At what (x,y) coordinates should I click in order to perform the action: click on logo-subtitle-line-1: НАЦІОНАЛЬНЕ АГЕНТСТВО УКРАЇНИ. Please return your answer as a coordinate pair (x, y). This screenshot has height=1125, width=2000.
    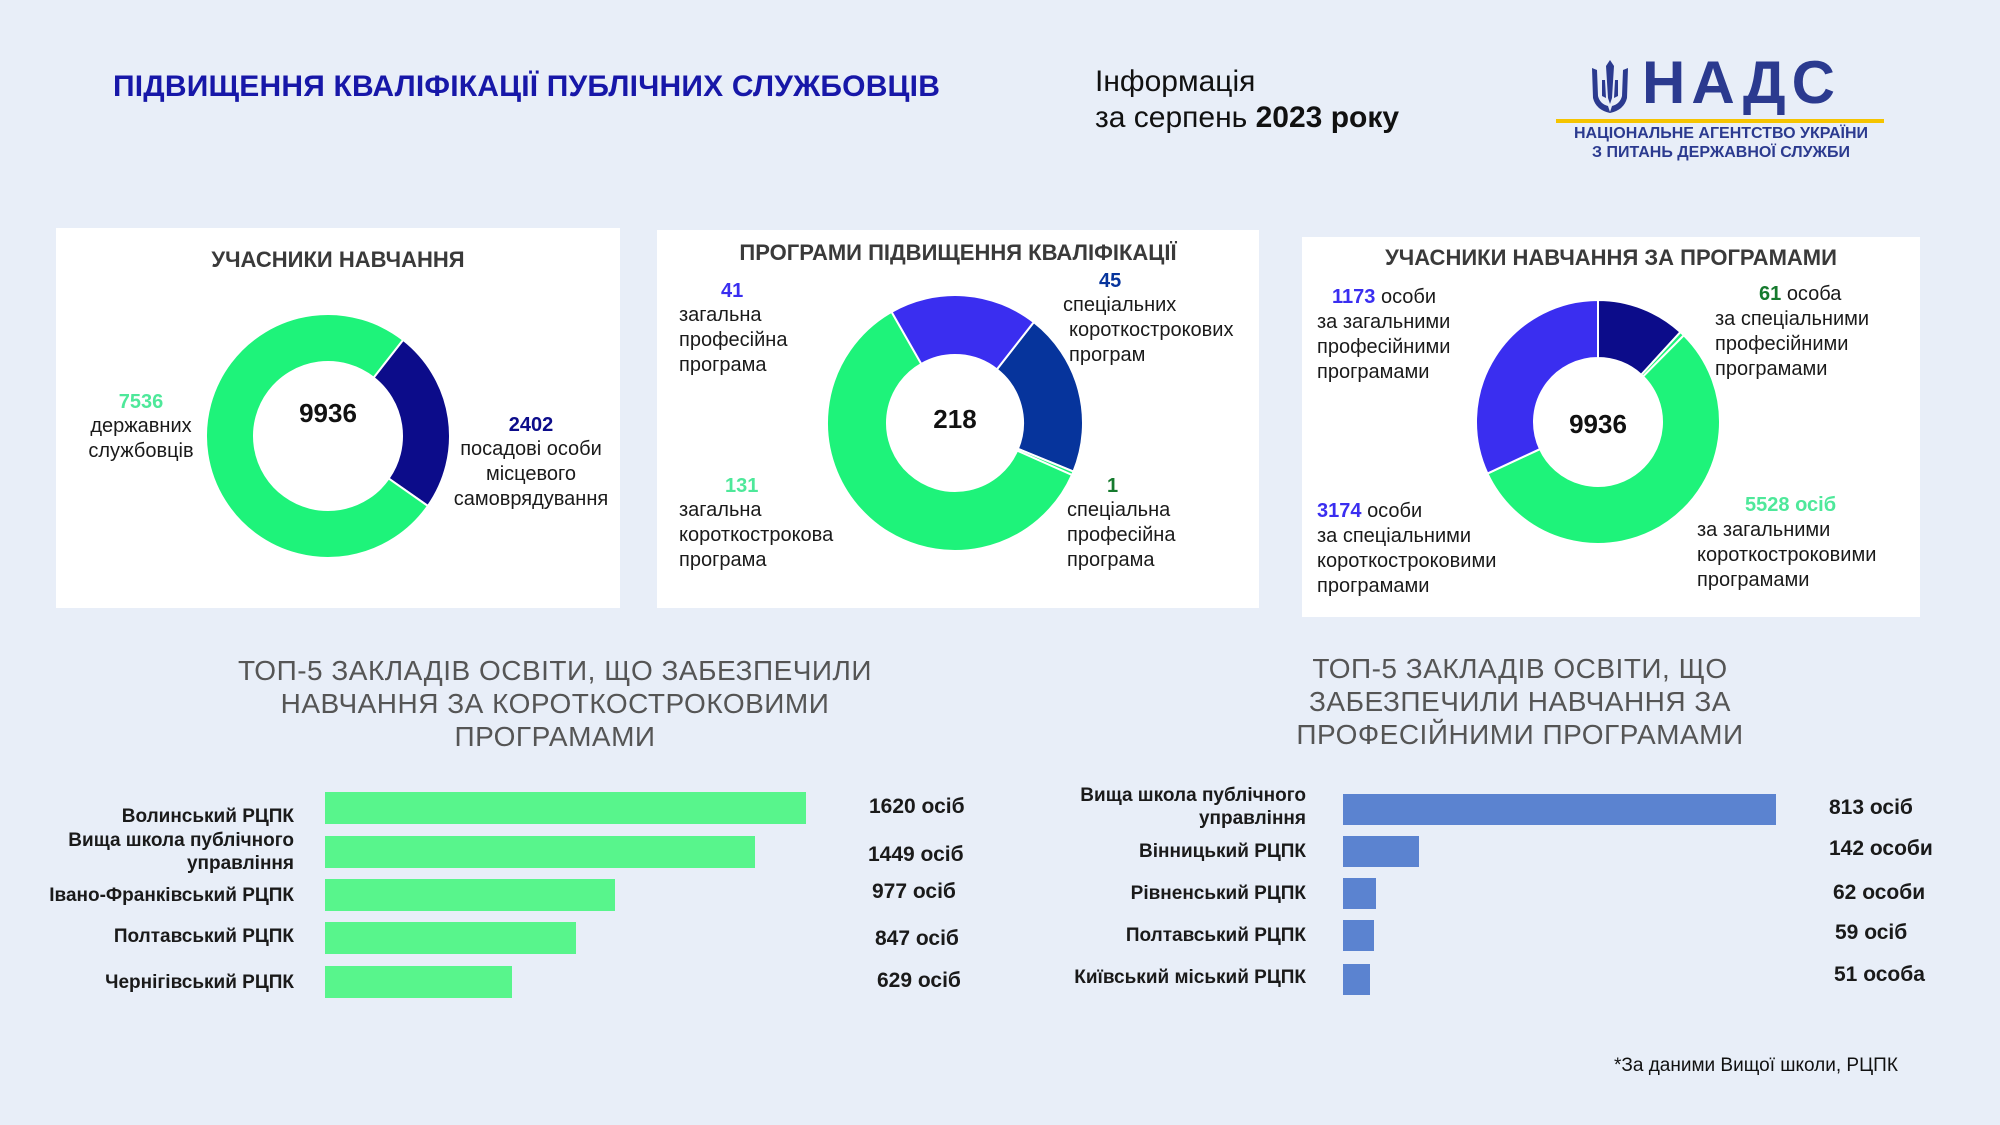
    Looking at the image, I should click on (1721, 133).